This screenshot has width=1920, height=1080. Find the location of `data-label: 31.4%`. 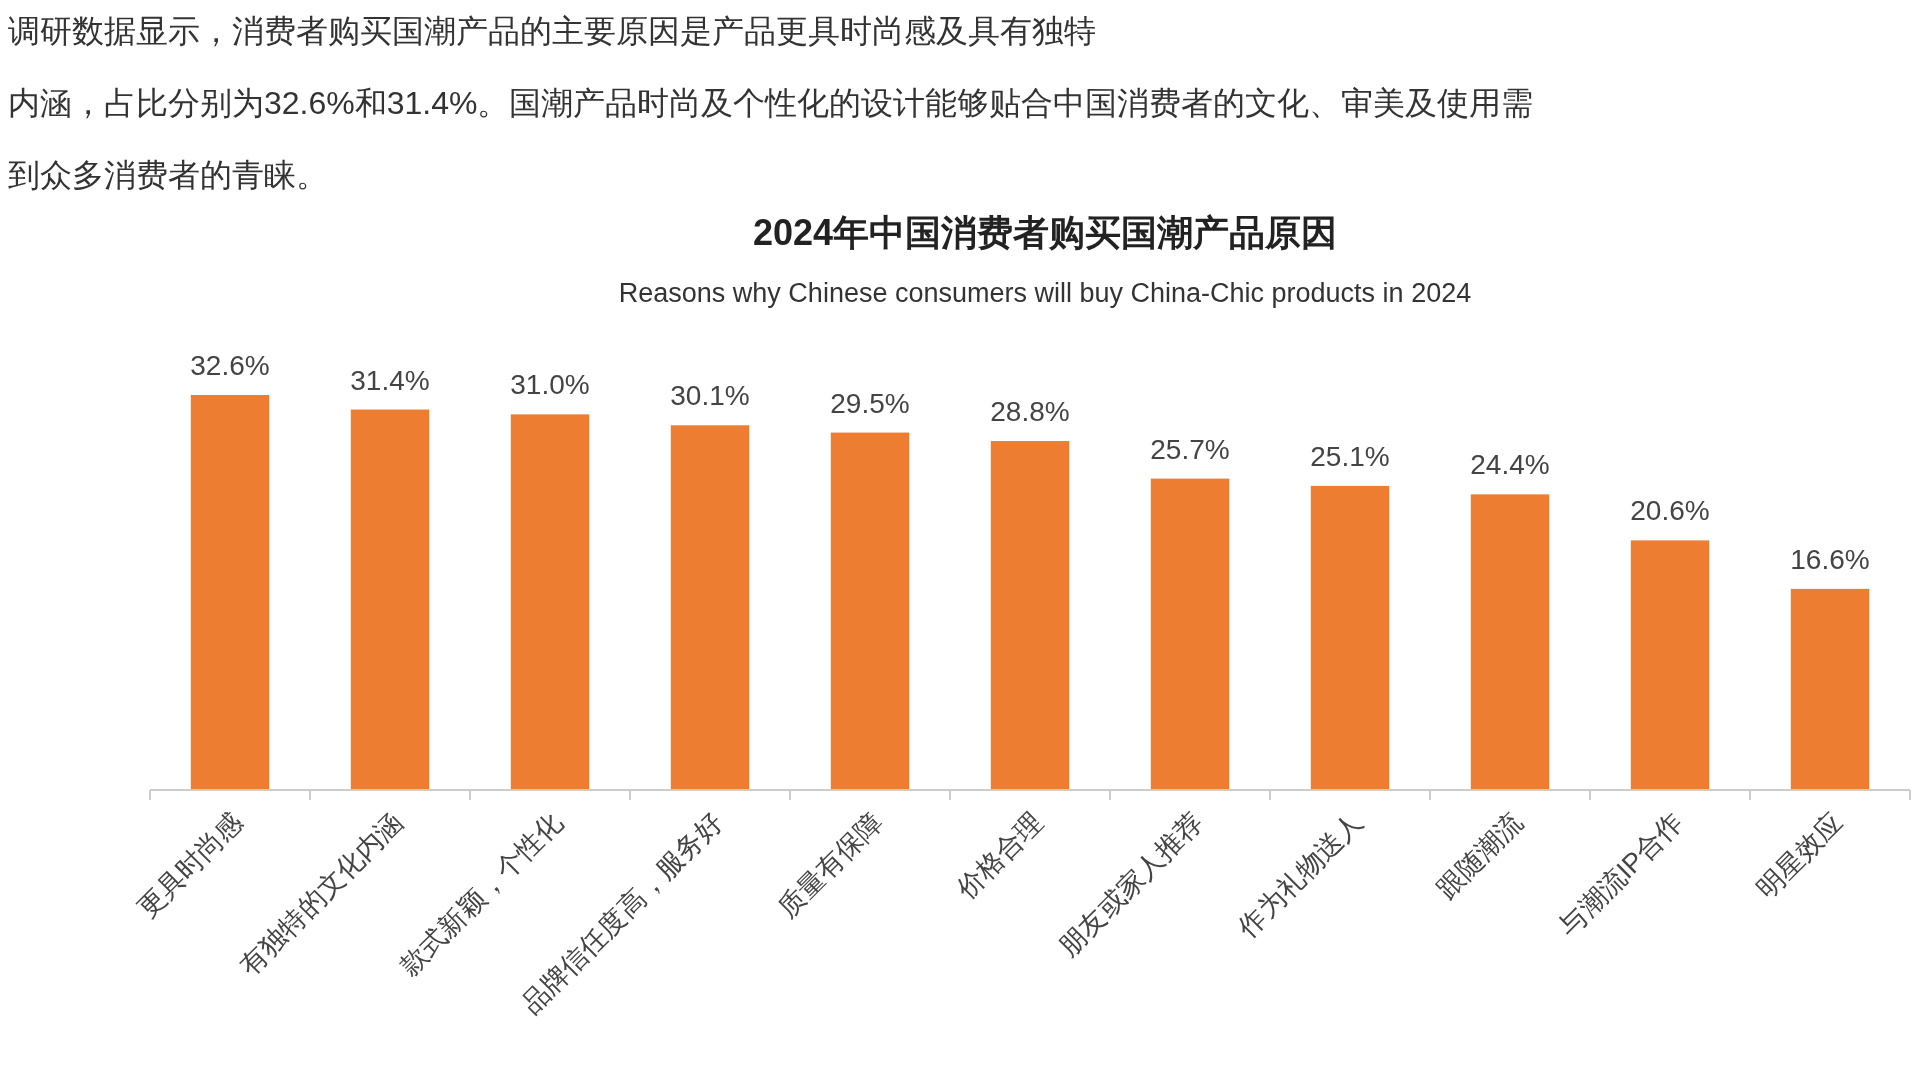

data-label: 31.4% is located at coordinates (390, 380).